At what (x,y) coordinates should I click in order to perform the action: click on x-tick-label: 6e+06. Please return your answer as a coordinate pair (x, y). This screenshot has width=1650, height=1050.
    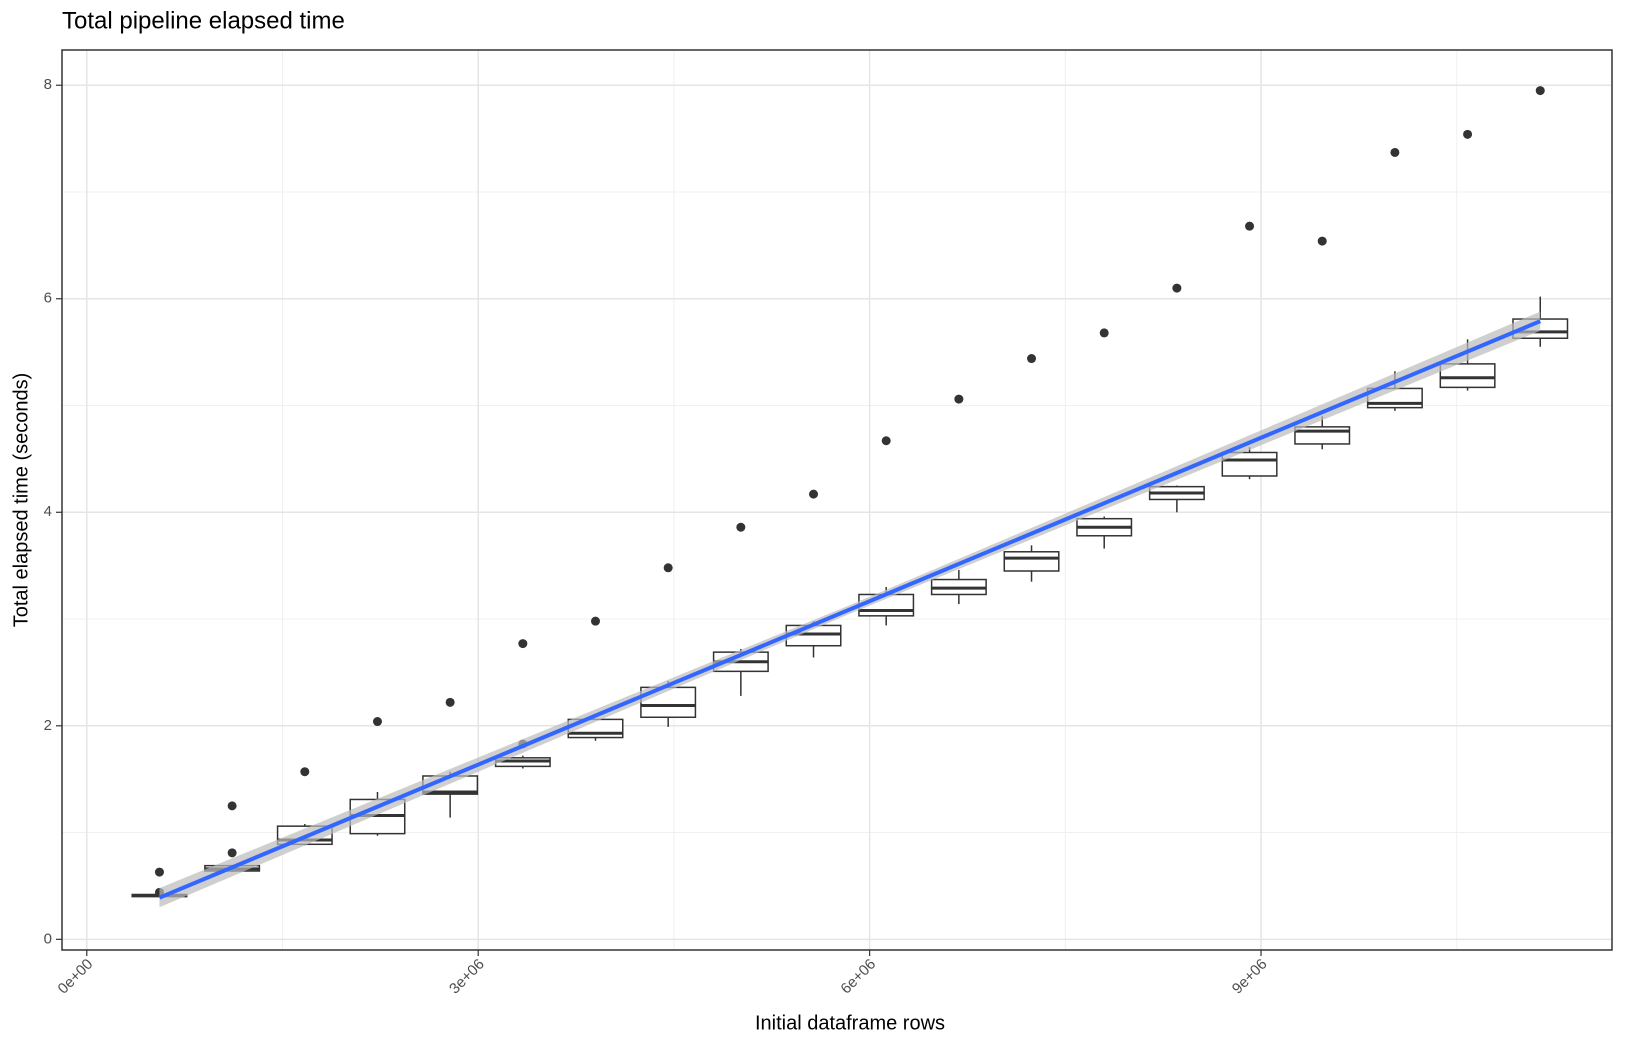
    Looking at the image, I should click on (858, 977).